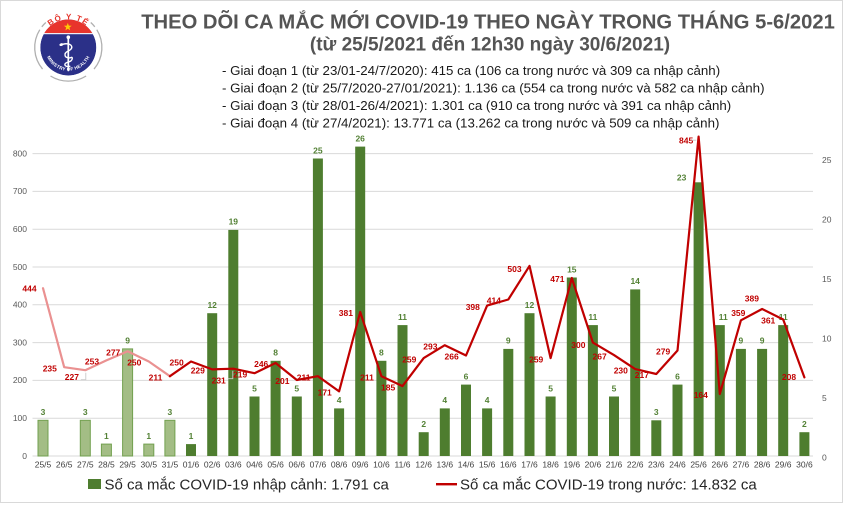 The height and width of the screenshot is (508, 843). Describe the element at coordinates (261, 364) in the screenshot. I see `svg-text: 246` at that location.